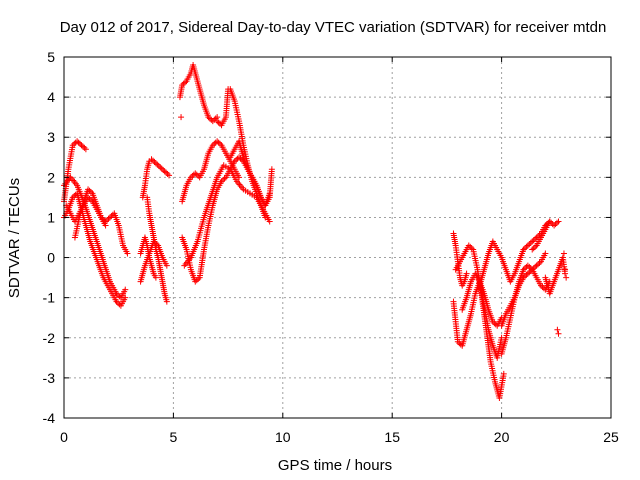 This screenshot has height=480, width=640. I want to click on series-arc-c4, so click(226, 219).